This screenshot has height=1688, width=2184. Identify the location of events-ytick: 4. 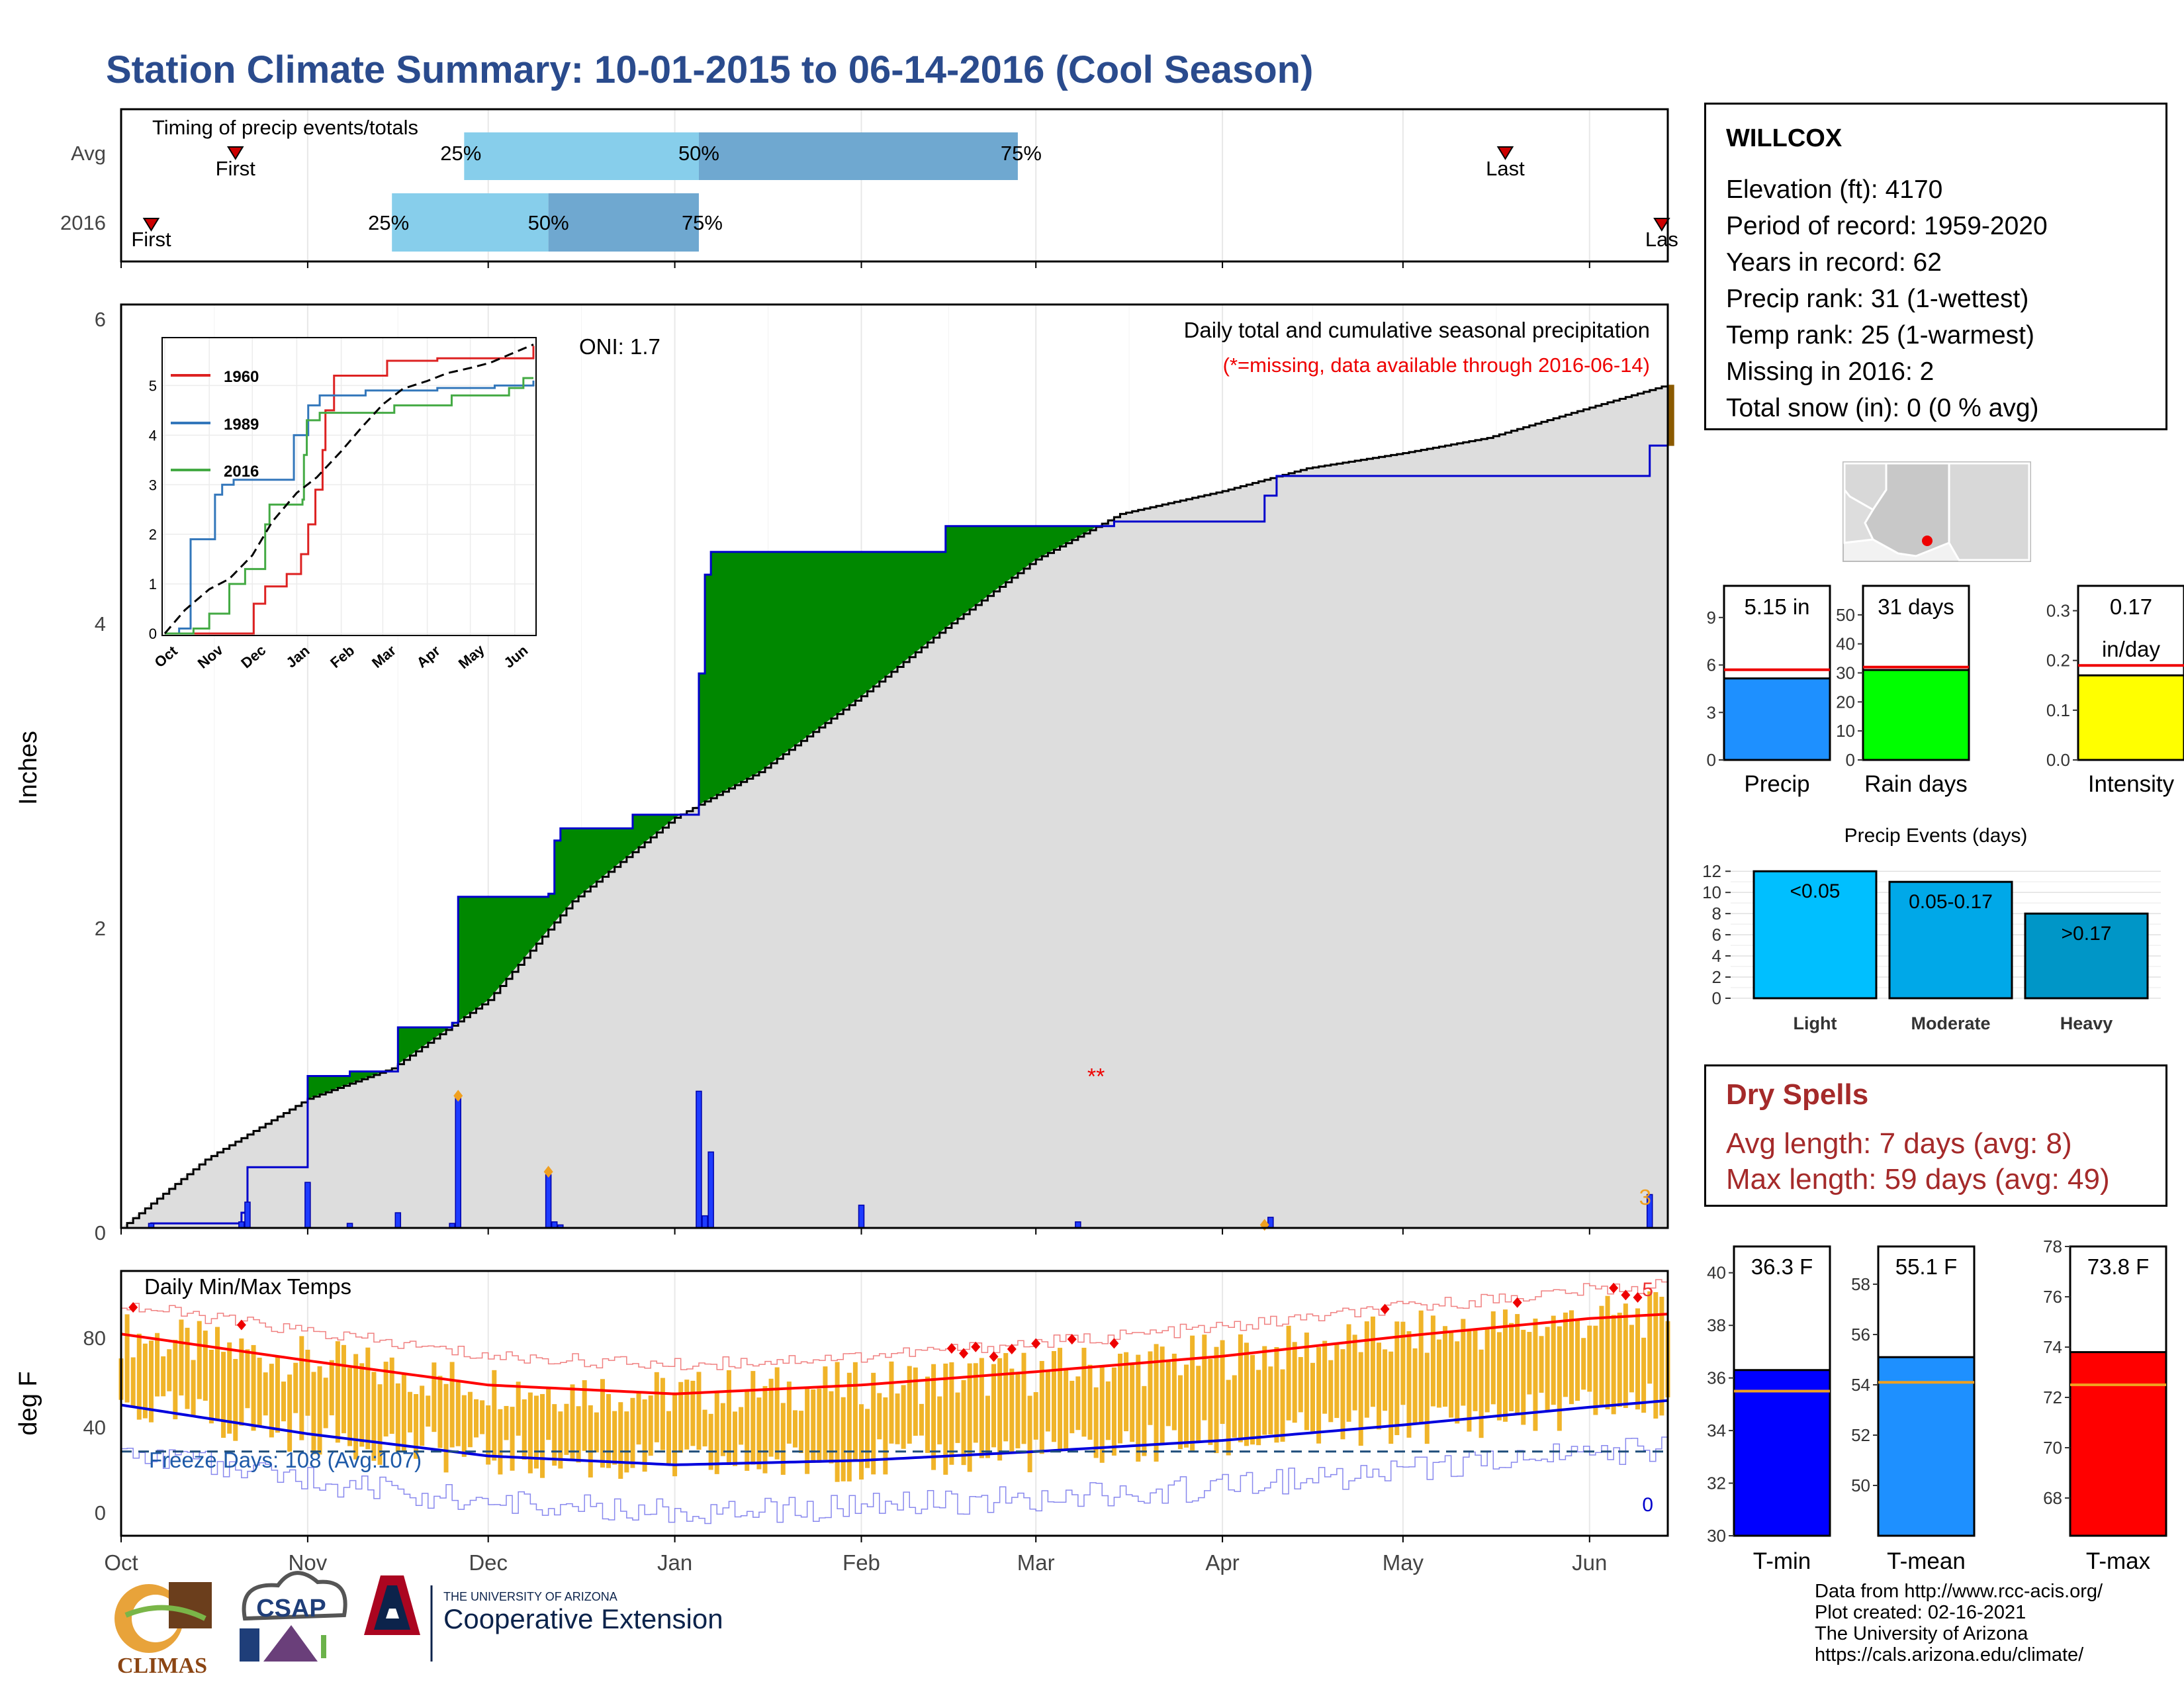
(1716, 956).